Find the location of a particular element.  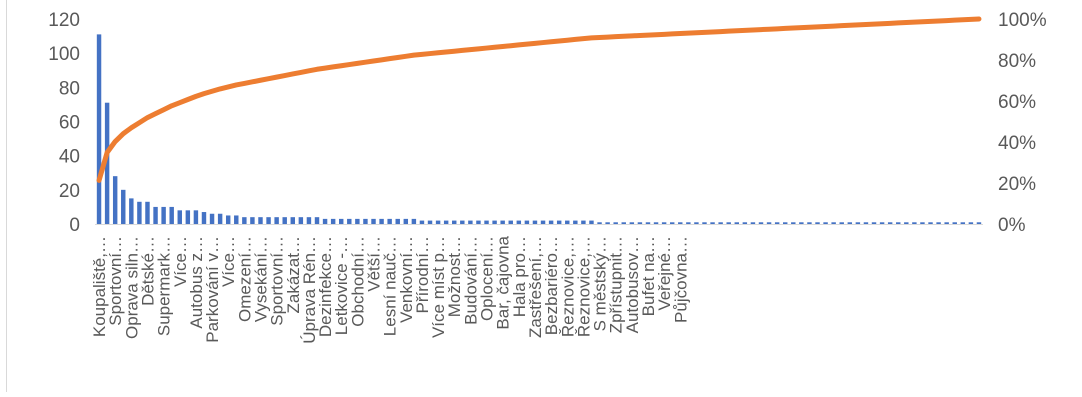

left-y-tick-label: 20 is located at coordinates (69, 191).